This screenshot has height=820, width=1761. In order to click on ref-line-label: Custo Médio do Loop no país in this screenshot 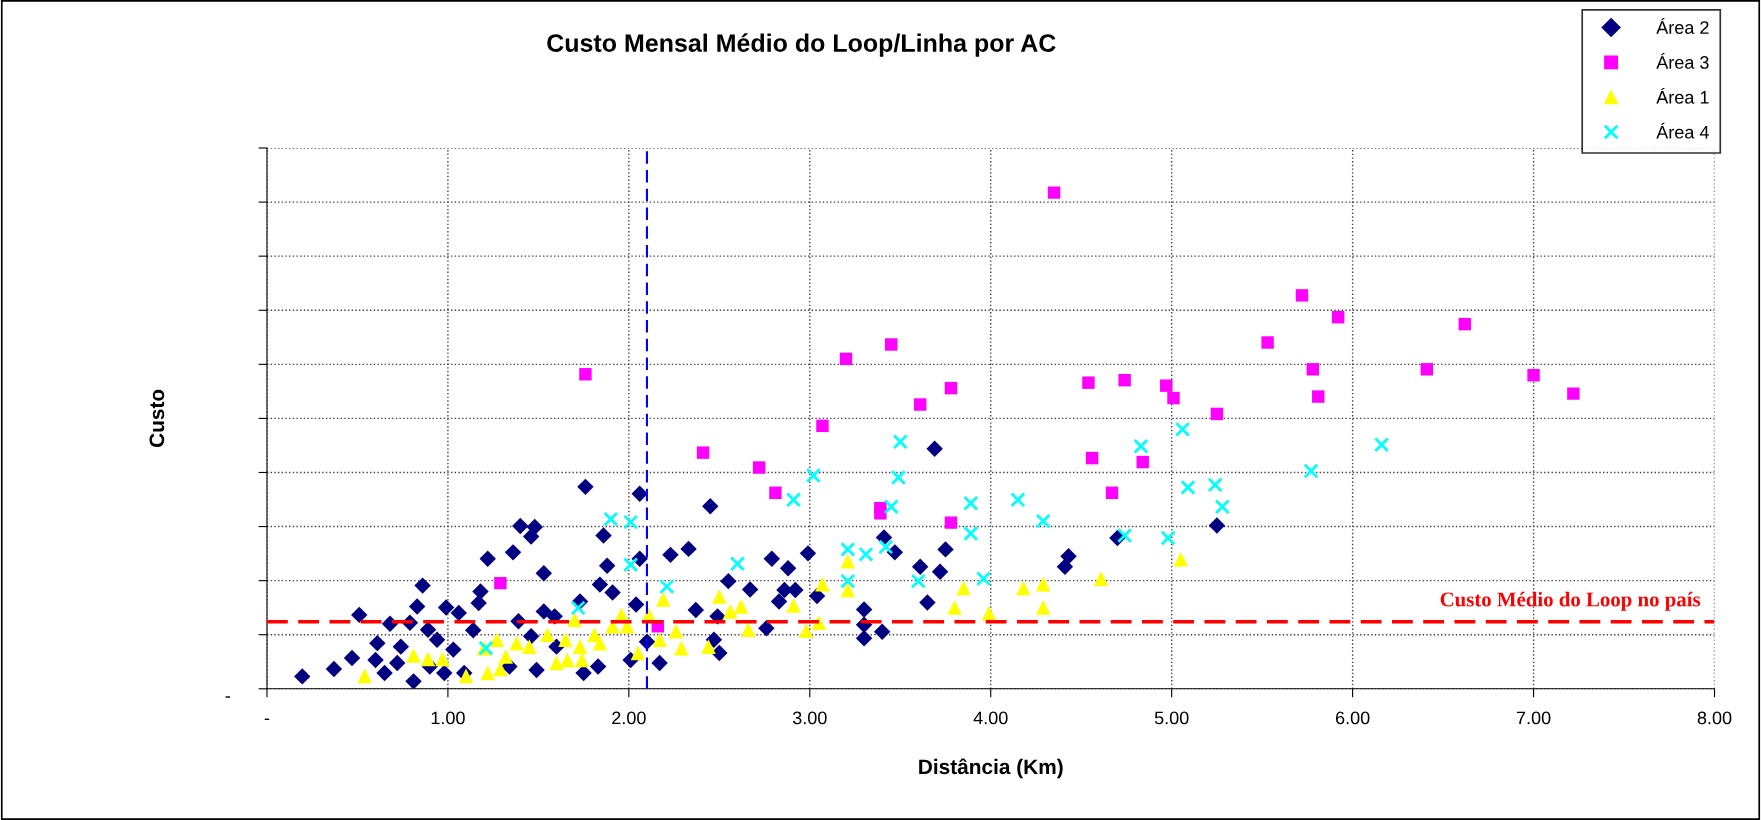, I will do `click(1570, 601)`.